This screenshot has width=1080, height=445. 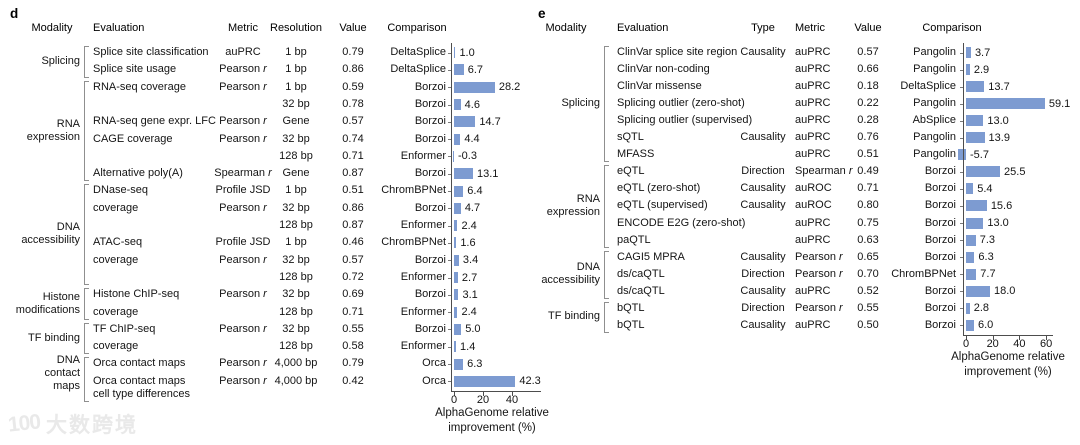 What do you see at coordinates (353, 190) in the screenshot?
I see `row-value: 0.51` at bounding box center [353, 190].